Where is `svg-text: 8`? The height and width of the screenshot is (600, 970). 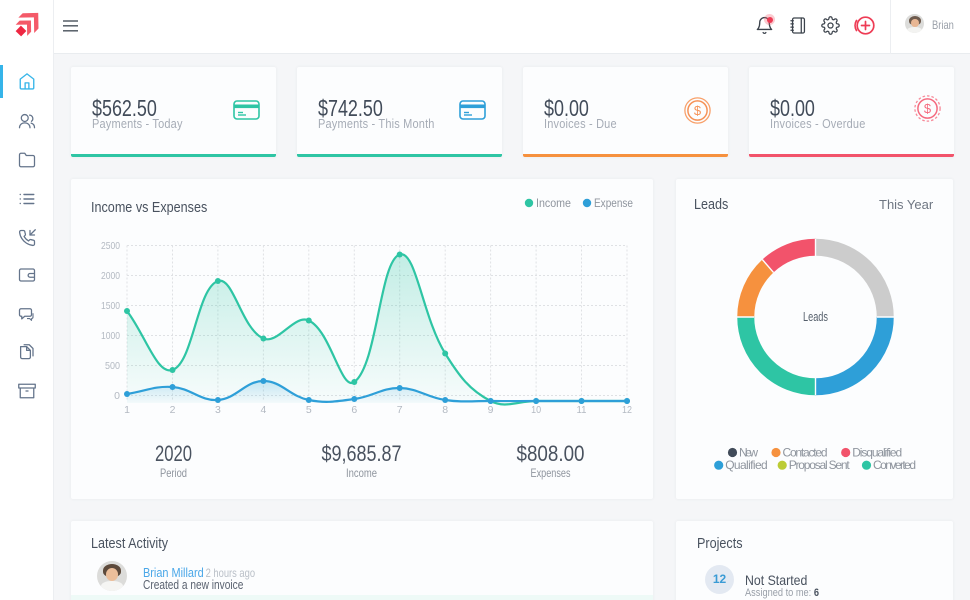
svg-text: 8 is located at coordinates (445, 410).